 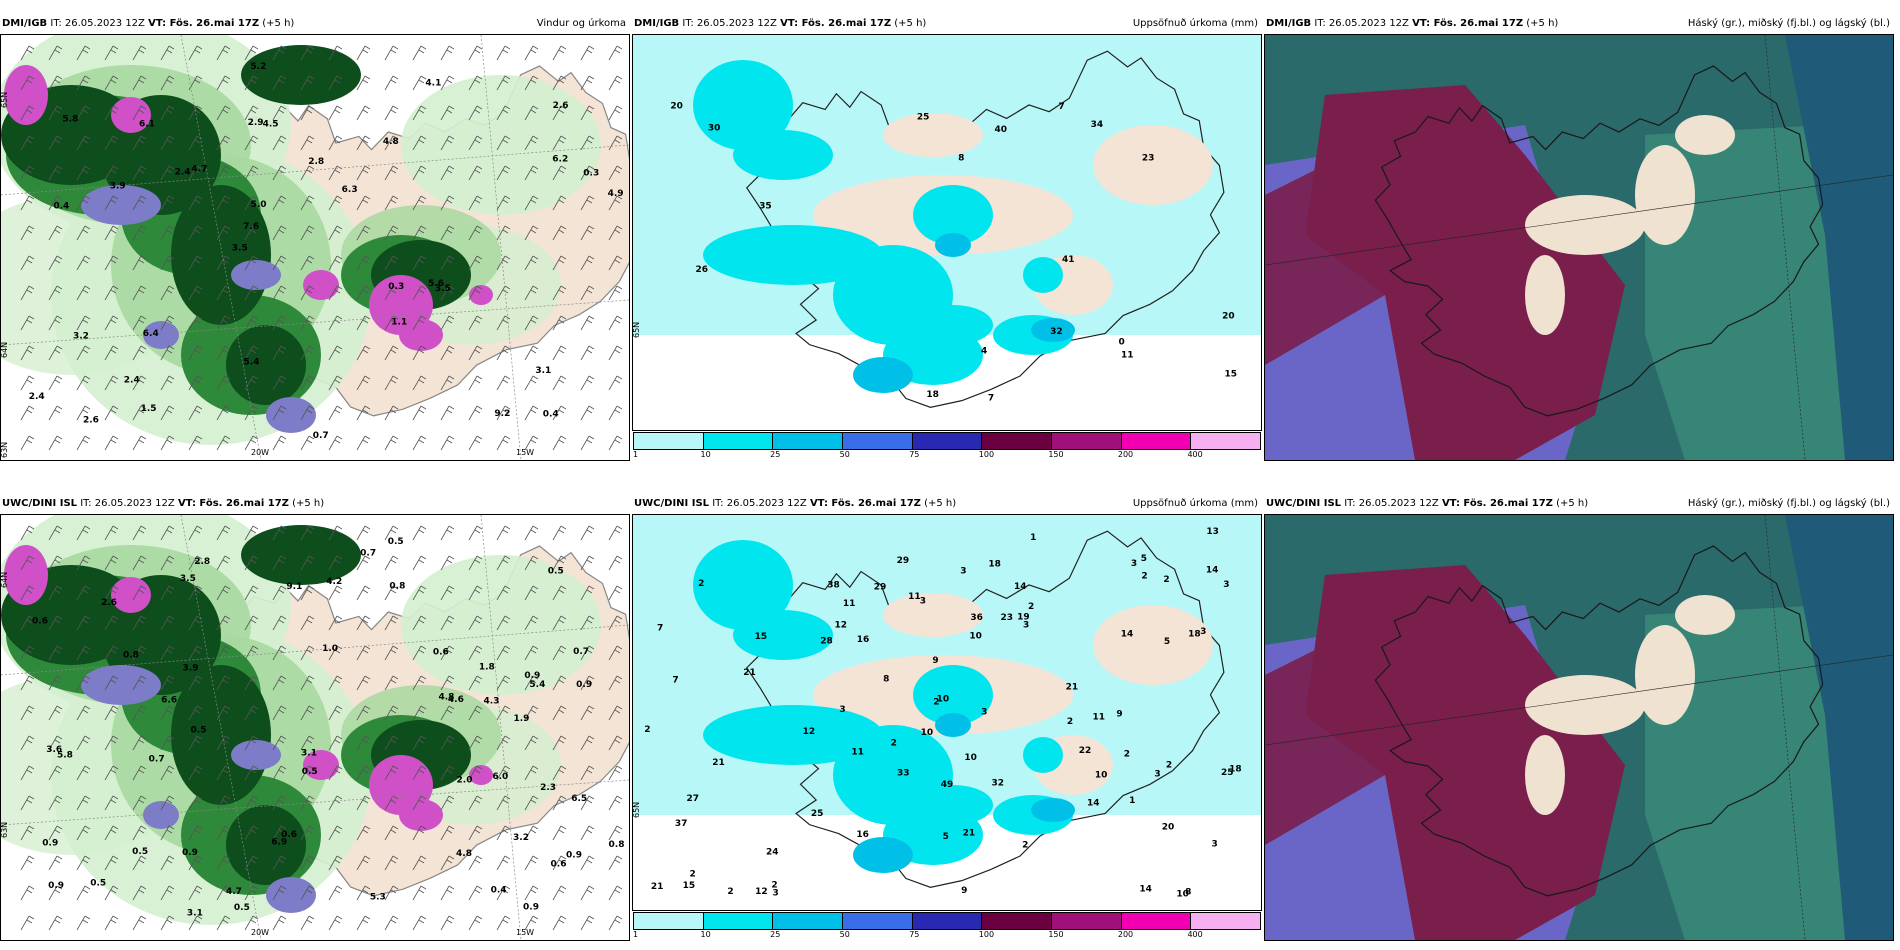 I want to click on value-label: 24, so click(x=772, y=853).